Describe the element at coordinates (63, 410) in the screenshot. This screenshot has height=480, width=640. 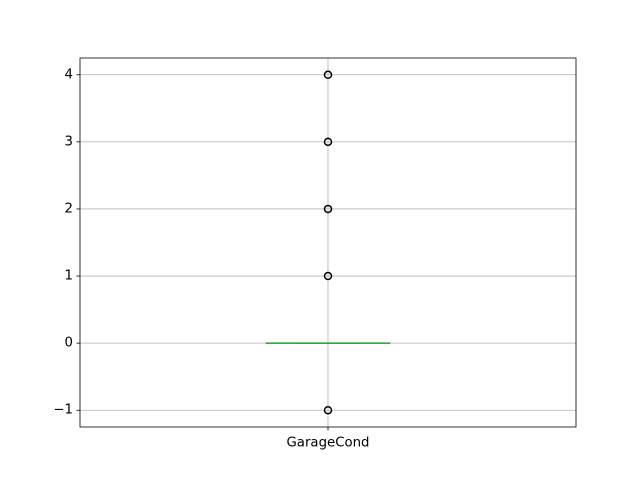
I see `y-tick-label: −1` at that location.